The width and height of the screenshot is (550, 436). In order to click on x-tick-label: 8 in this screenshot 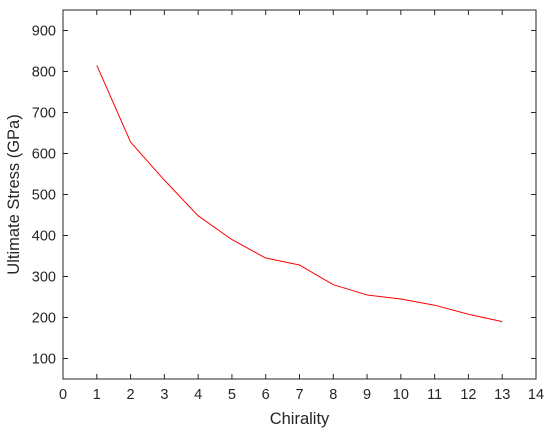, I will do `click(333, 395)`.